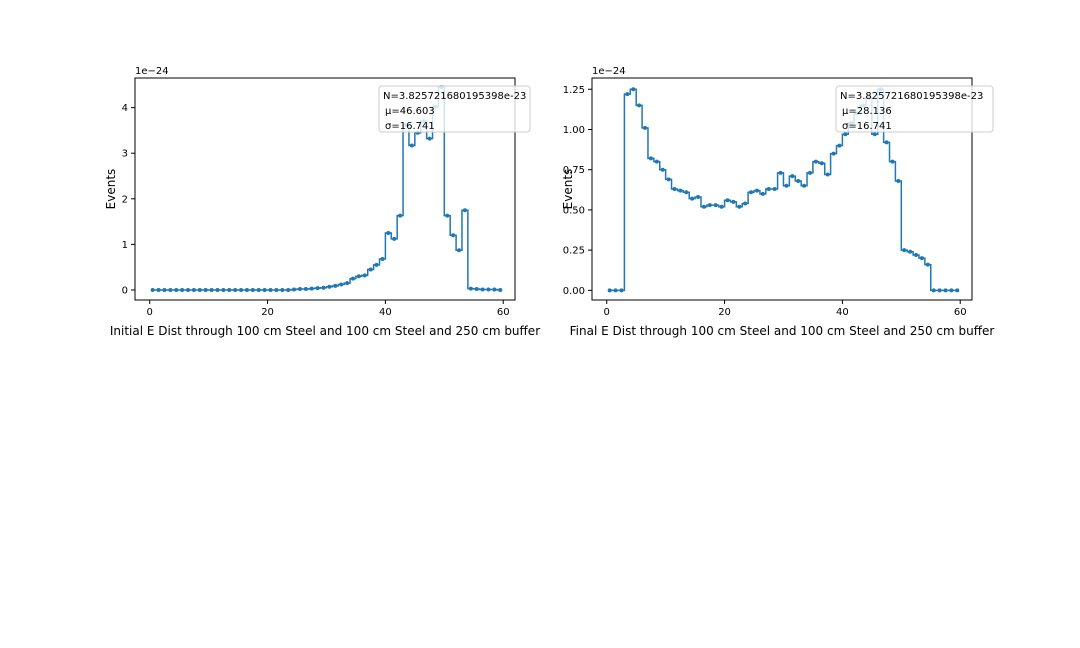 The image size is (1080, 648). What do you see at coordinates (125, 290) in the screenshot?
I see `chart-0-y-tick-label: 0` at bounding box center [125, 290].